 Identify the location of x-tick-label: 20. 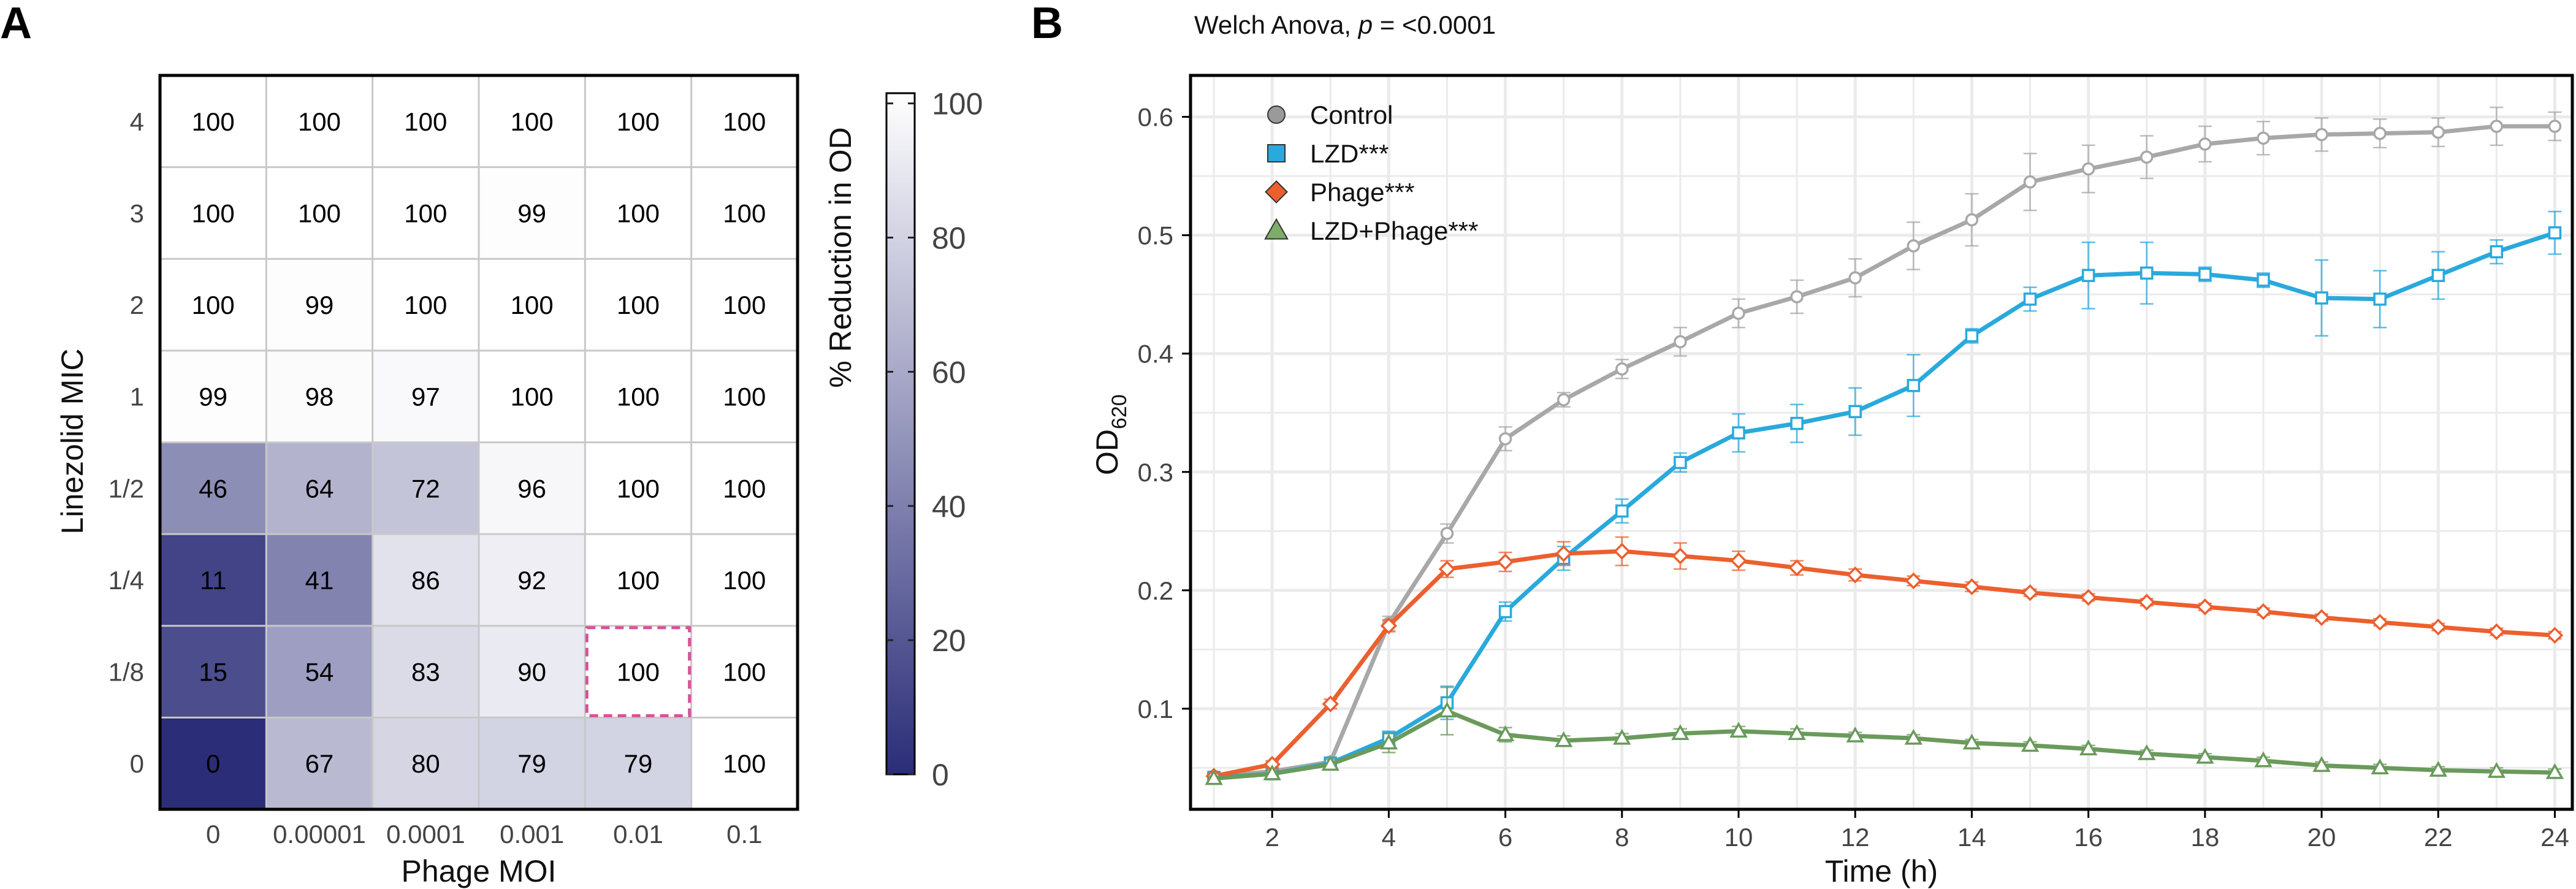
(2321, 837).